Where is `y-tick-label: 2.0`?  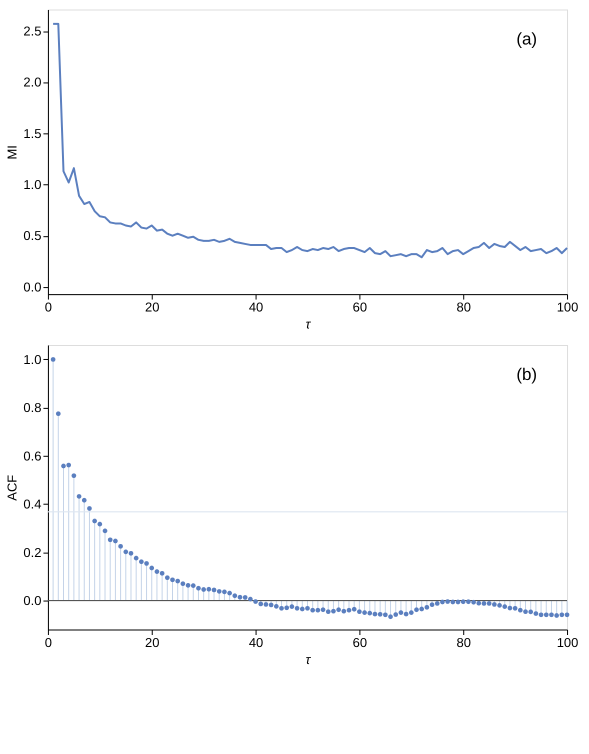
y-tick-label: 2.0 is located at coordinates (32, 82).